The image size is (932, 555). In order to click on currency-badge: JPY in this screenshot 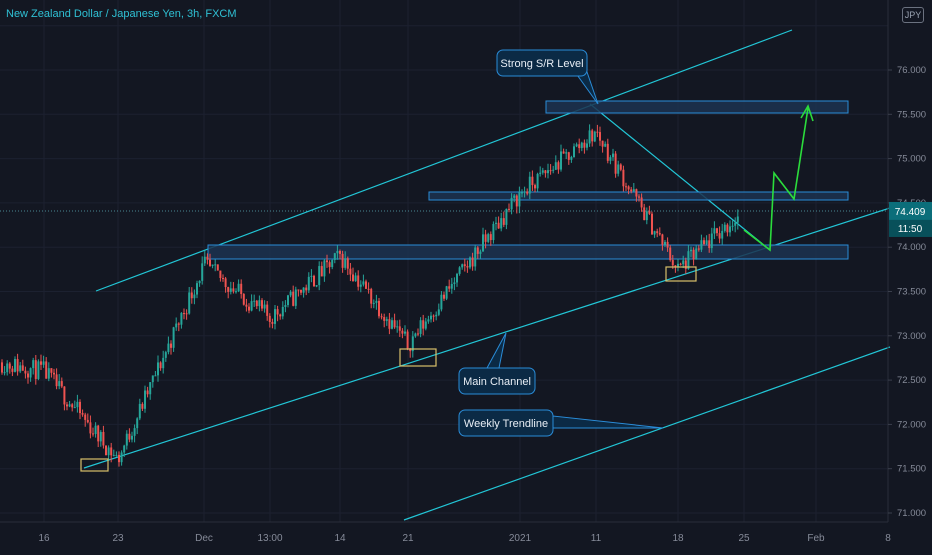, I will do `click(913, 15)`.